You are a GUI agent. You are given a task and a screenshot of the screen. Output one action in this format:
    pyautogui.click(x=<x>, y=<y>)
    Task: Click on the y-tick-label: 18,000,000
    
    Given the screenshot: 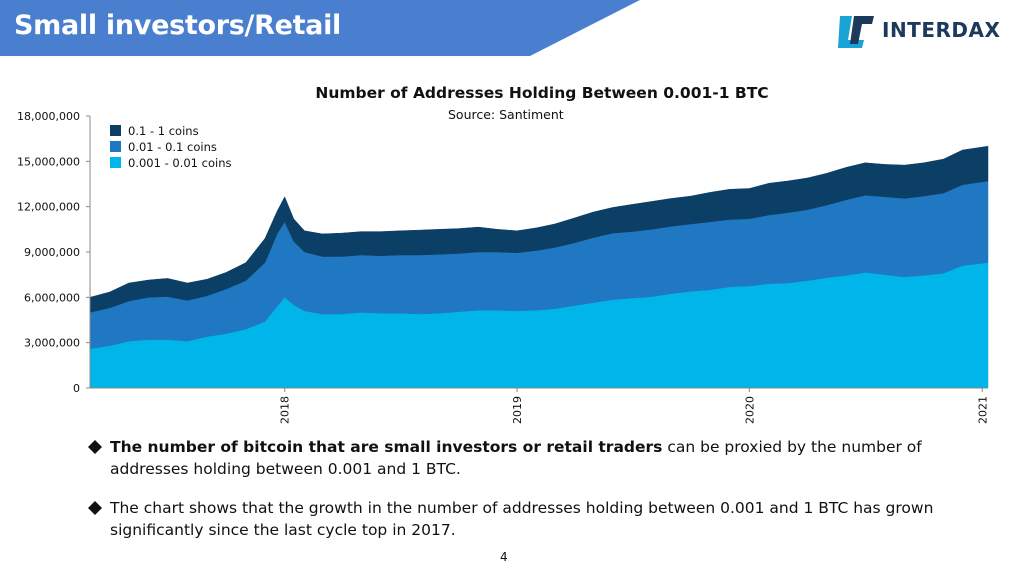 What is the action you would take?
    pyautogui.click(x=48, y=116)
    